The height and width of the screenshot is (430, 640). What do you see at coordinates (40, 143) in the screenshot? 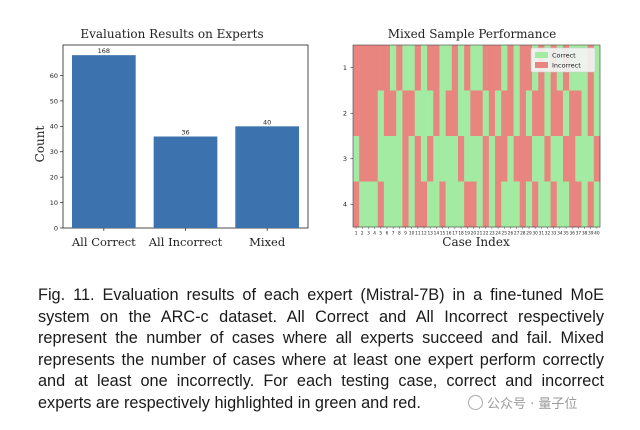
I see `bar-chart-ylabel: Count` at bounding box center [40, 143].